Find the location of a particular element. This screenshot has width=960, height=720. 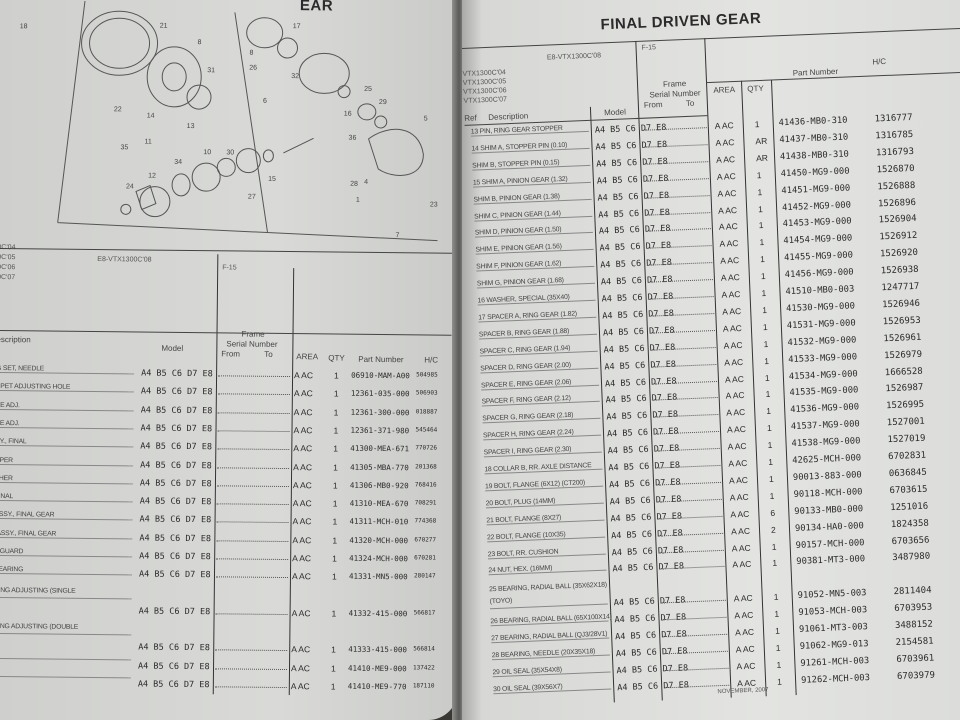

part-description: T GUARD is located at coordinates (66, 552).